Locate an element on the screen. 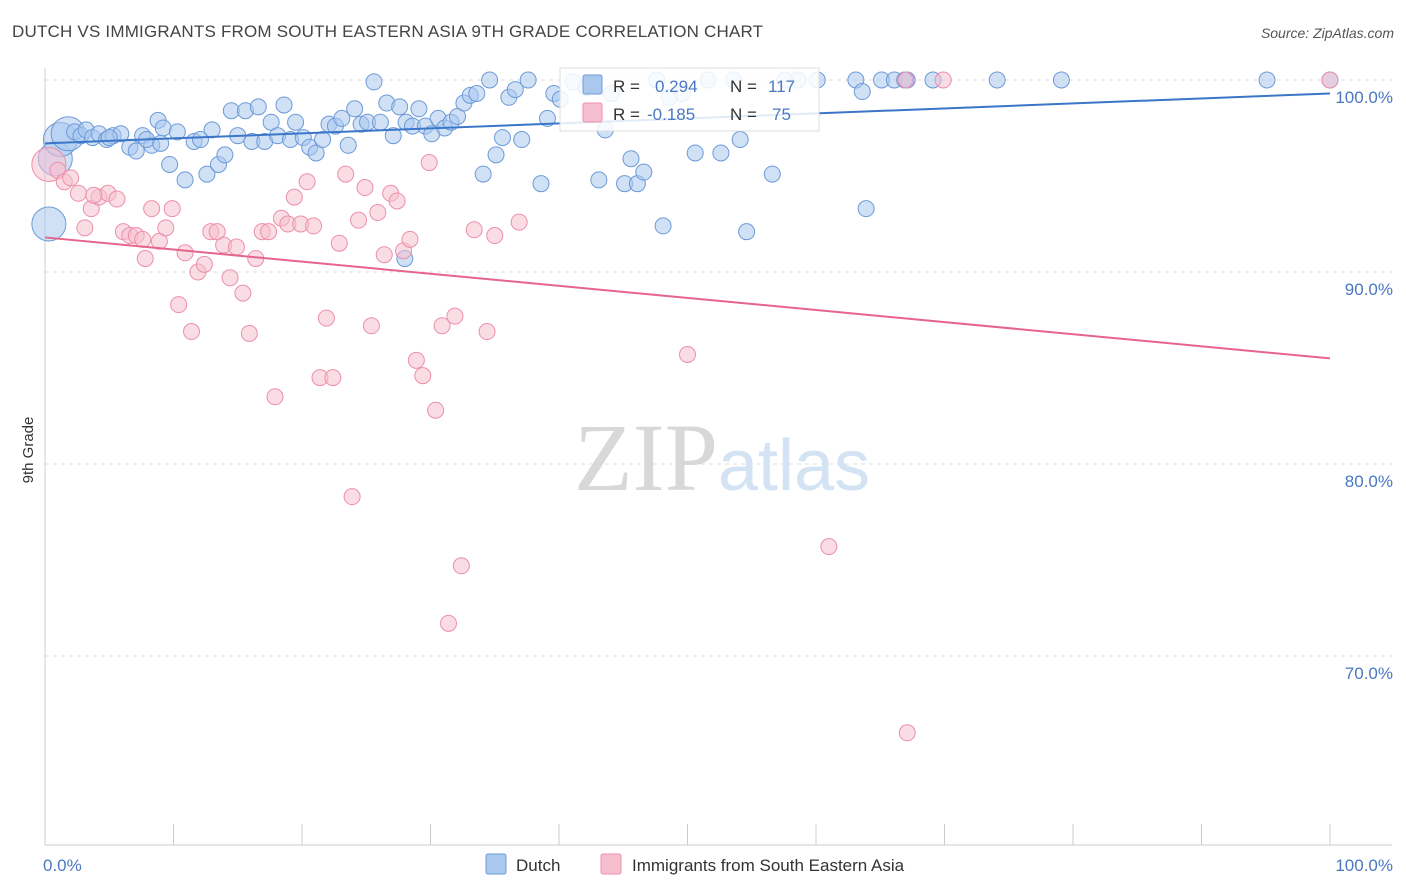 This screenshot has width=1406, height=892. immigrants-r-label: R = is located at coordinates (626, 114).